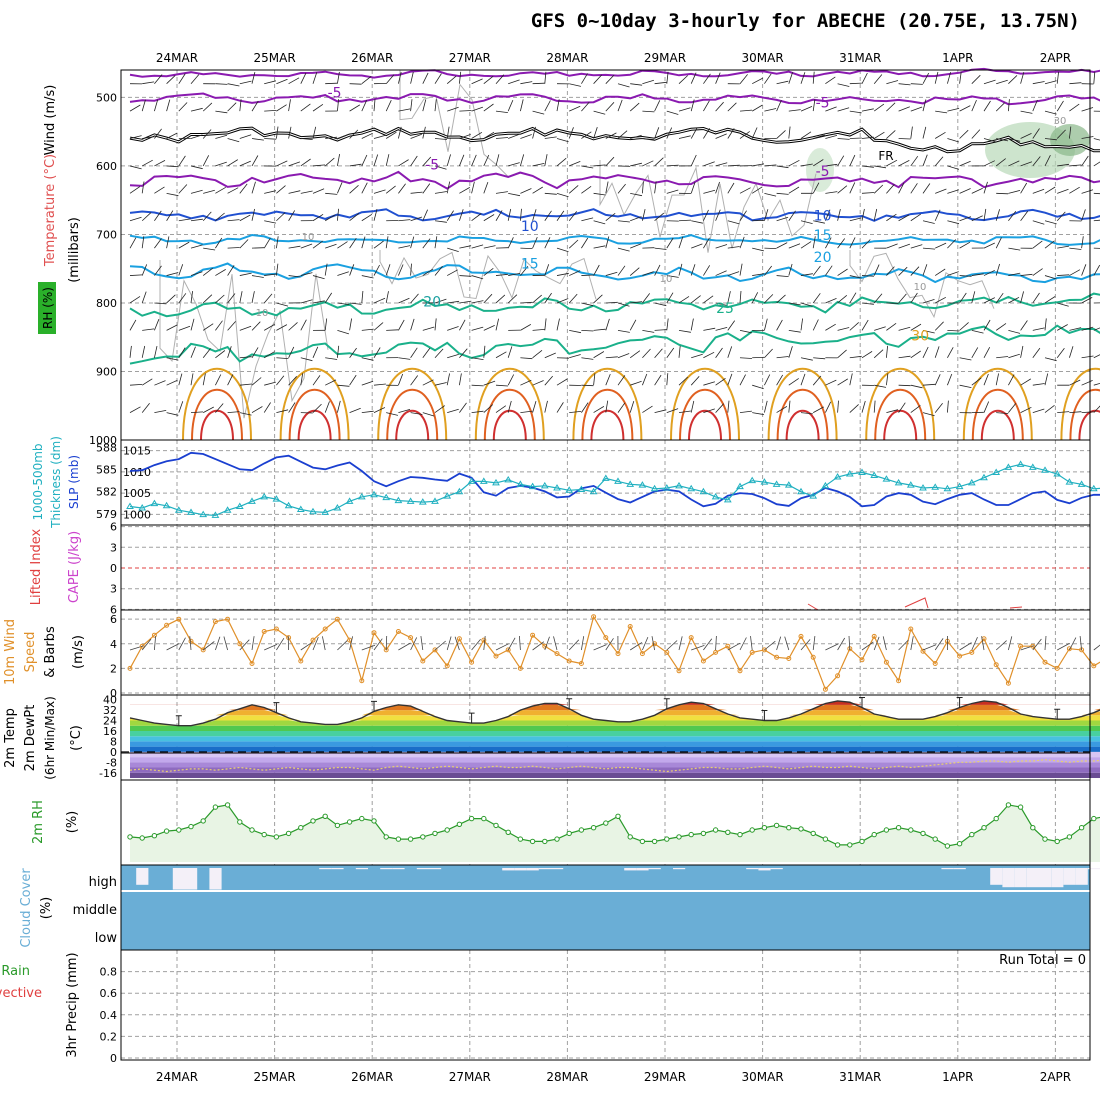 This screenshot has width=1100, height=1100. What do you see at coordinates (50, 120) in the screenshot?
I see `ylabel-wind: Wind (m/s)` at bounding box center [50, 120].